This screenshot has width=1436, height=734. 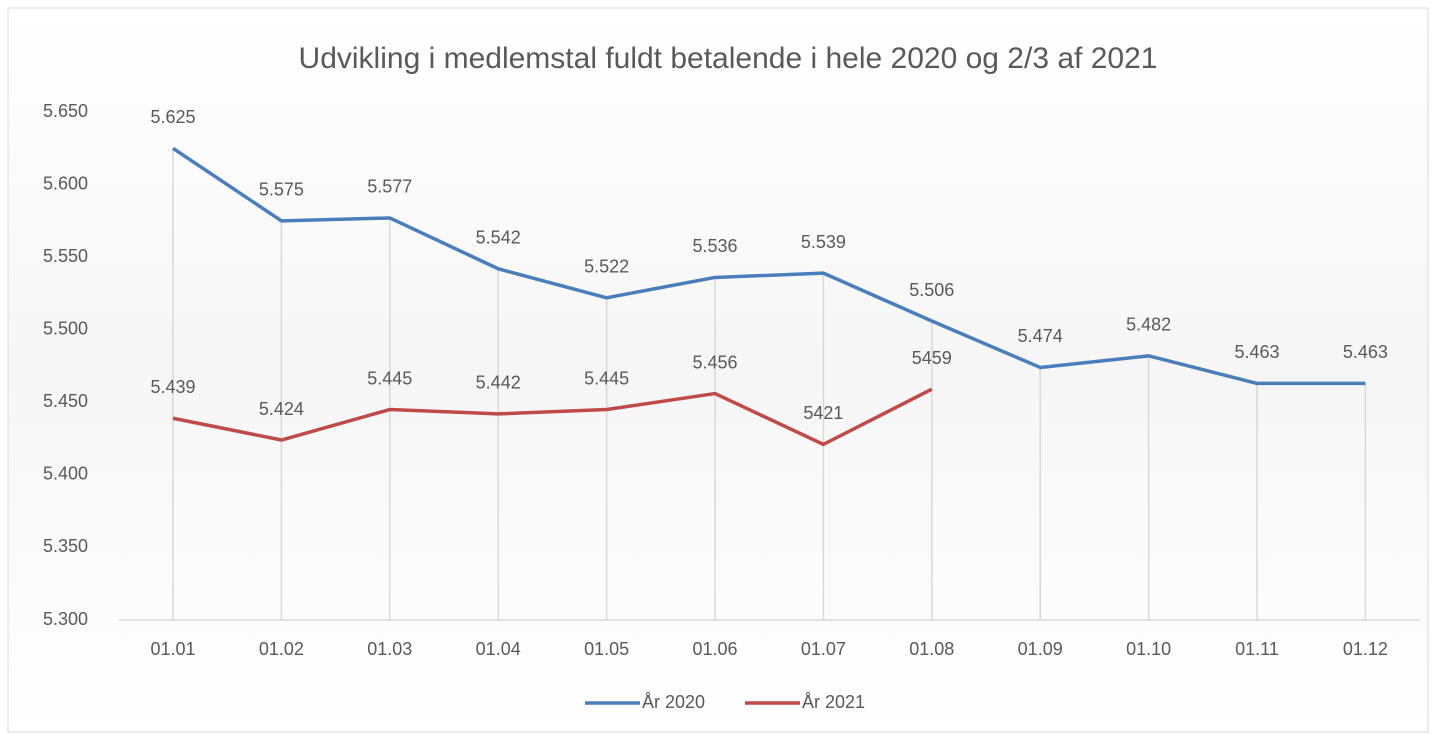 What do you see at coordinates (1148, 325) in the screenshot?
I see `data-label: 5.482` at bounding box center [1148, 325].